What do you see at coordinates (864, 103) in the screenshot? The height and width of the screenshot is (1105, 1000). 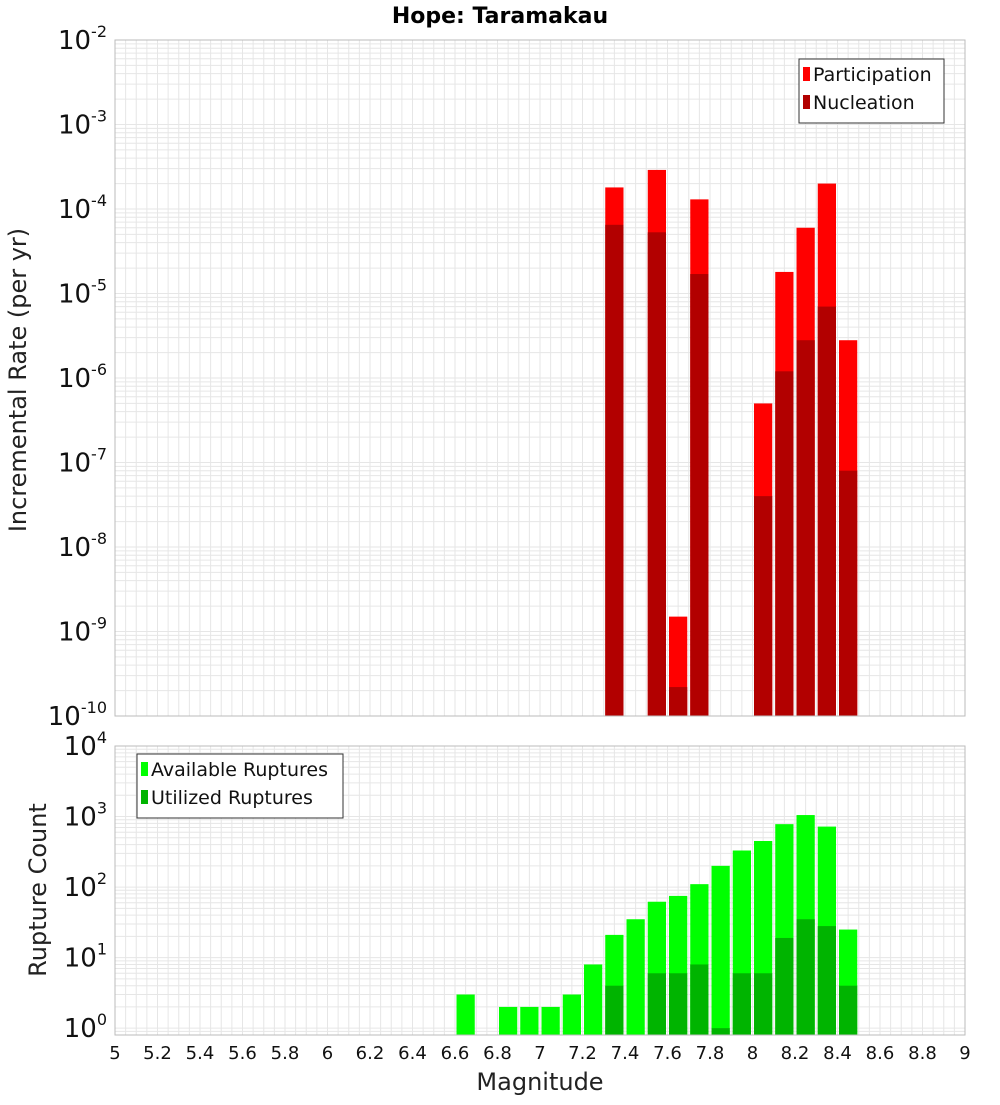 I see `legend-label: Nucleation` at bounding box center [864, 103].